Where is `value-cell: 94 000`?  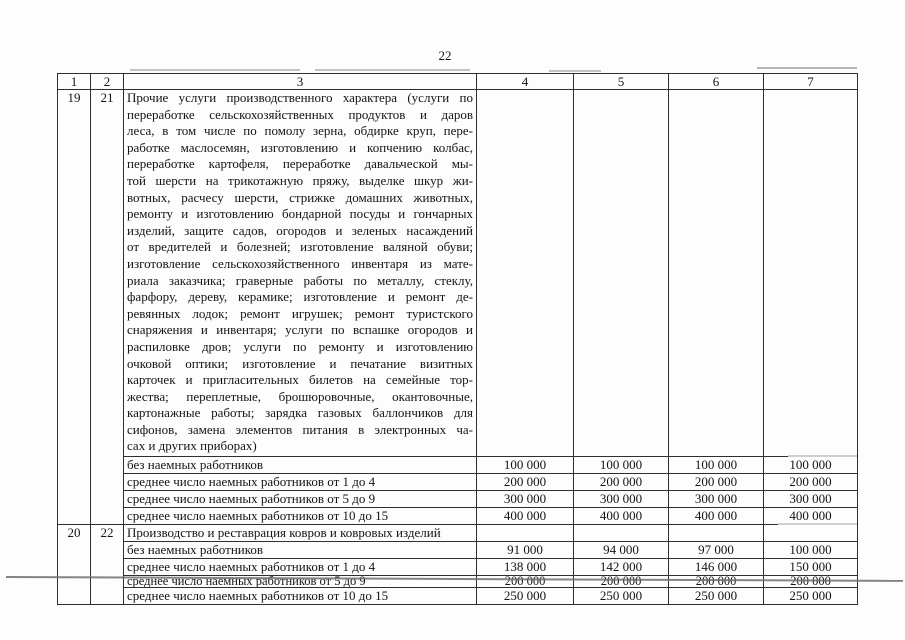 value-cell: 94 000 is located at coordinates (621, 550).